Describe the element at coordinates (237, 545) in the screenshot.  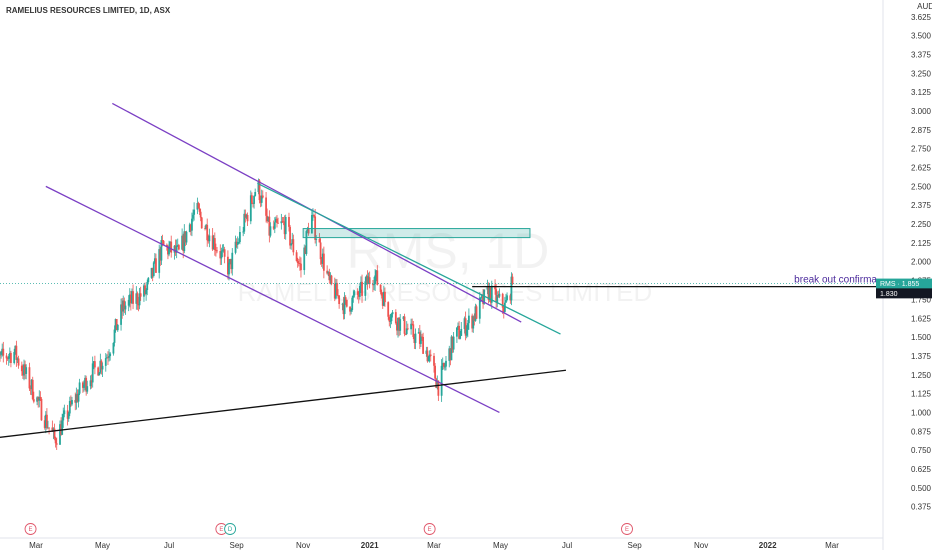
I see `x-tick-label: Sep` at that location.